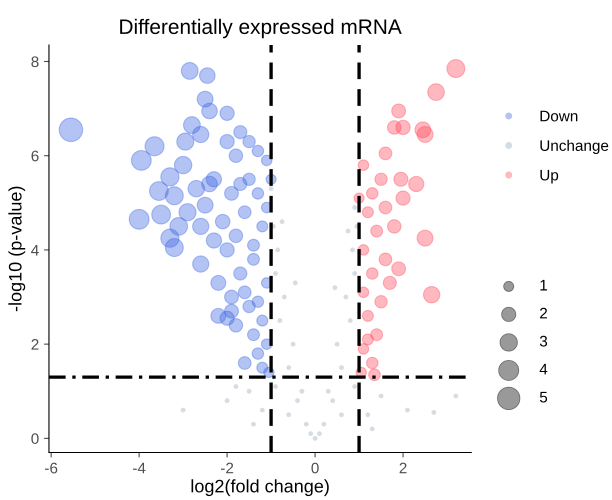 This screenshot has width=612, height=500. I want to click on y-tick-label: 2, so click(35, 344).